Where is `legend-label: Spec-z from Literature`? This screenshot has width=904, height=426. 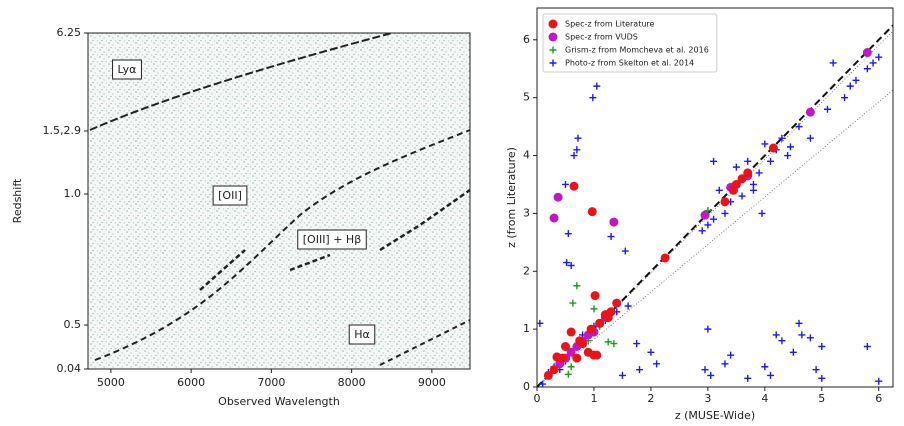
legend-label: Spec-z from Literature is located at coordinates (610, 24).